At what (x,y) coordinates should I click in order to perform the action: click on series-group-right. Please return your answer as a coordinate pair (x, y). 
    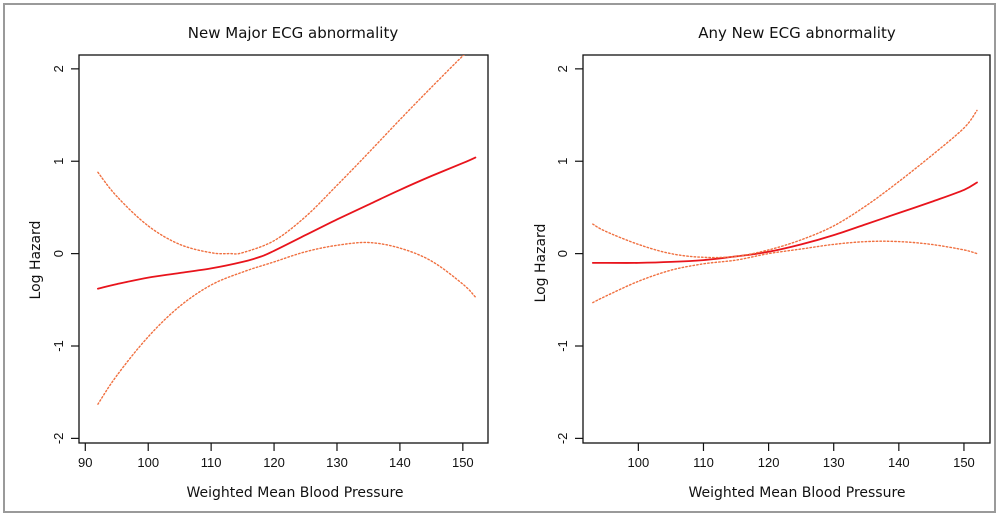
    Looking at the image, I should click on (784, 206).